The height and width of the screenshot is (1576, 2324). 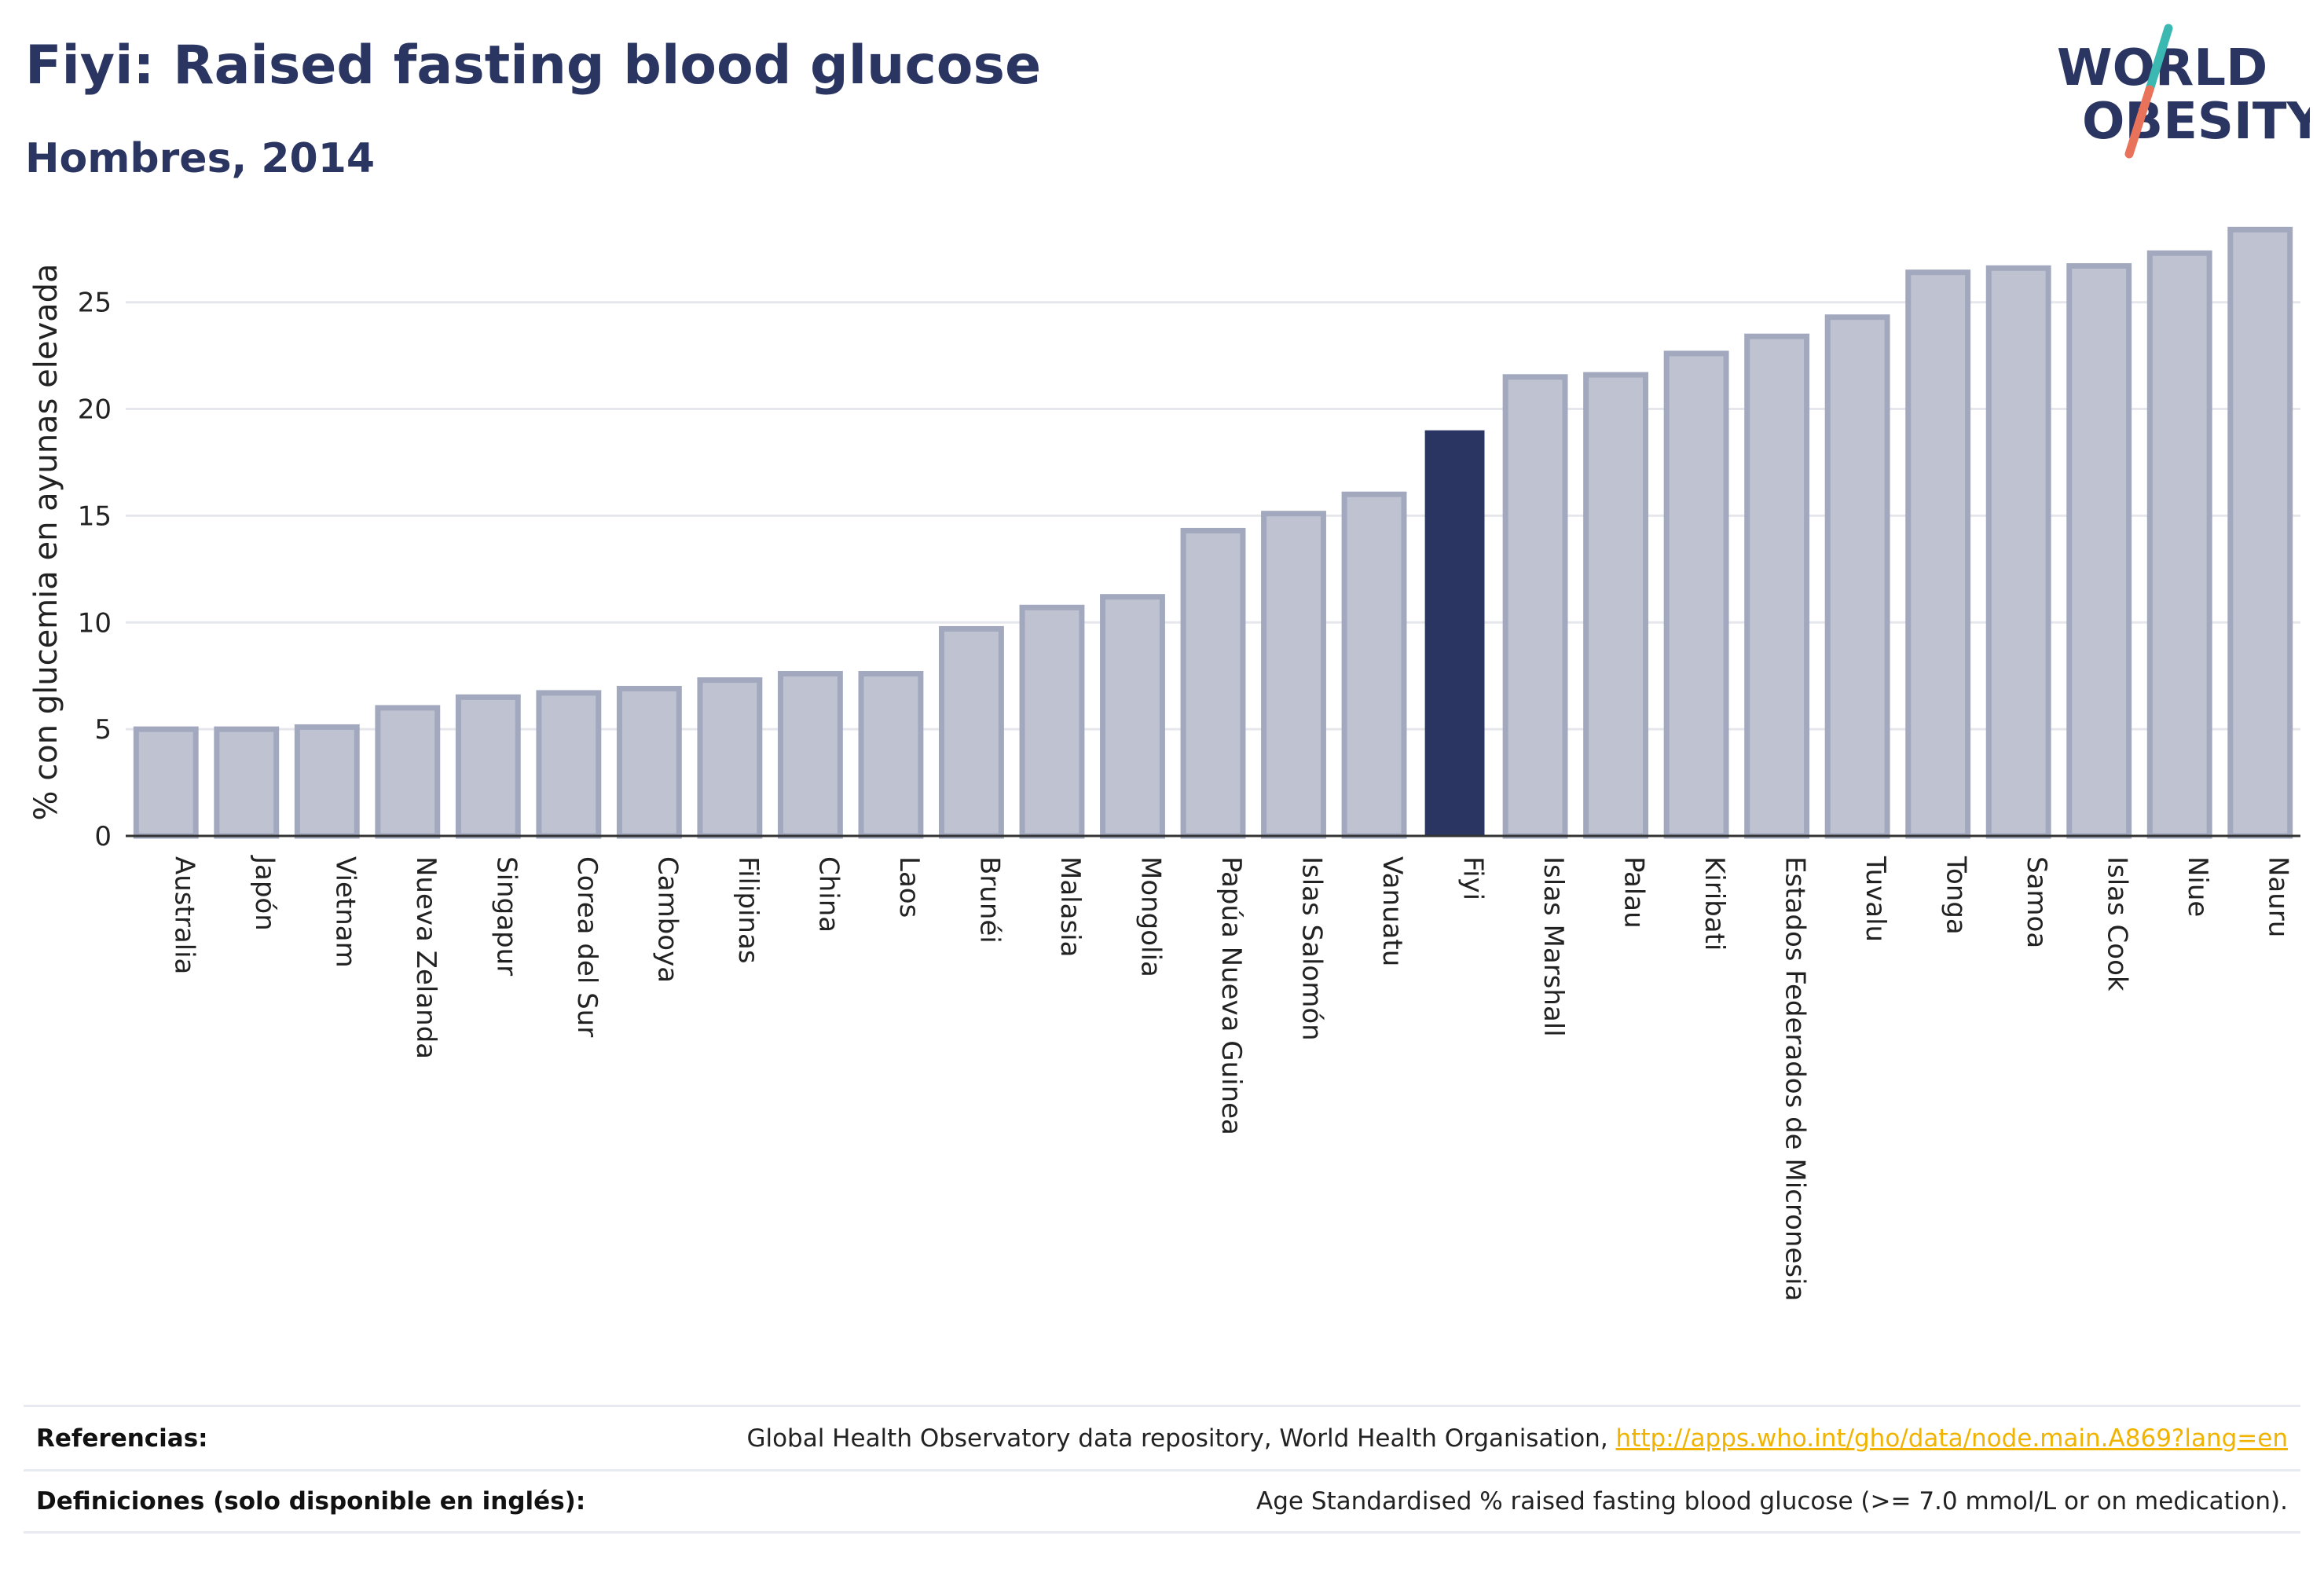 What do you see at coordinates (1473, 878) in the screenshot?
I see `x-tick-label: Fiyi` at bounding box center [1473, 878].